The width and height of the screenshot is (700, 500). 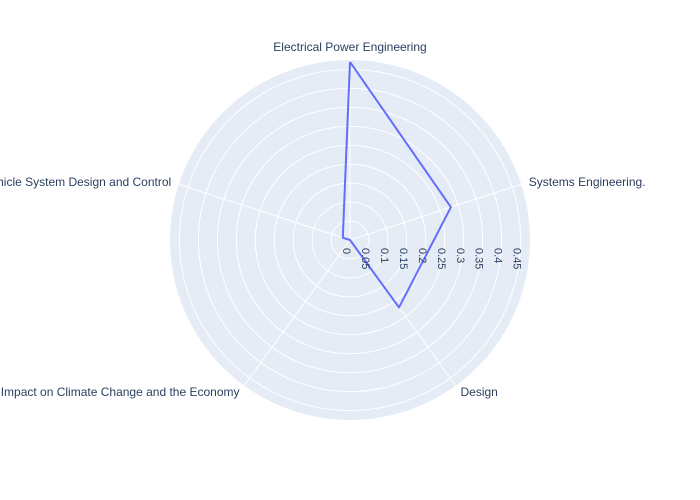 What do you see at coordinates (460, 255) in the screenshot?
I see `radial-tick-label-6: 0.3` at bounding box center [460, 255].